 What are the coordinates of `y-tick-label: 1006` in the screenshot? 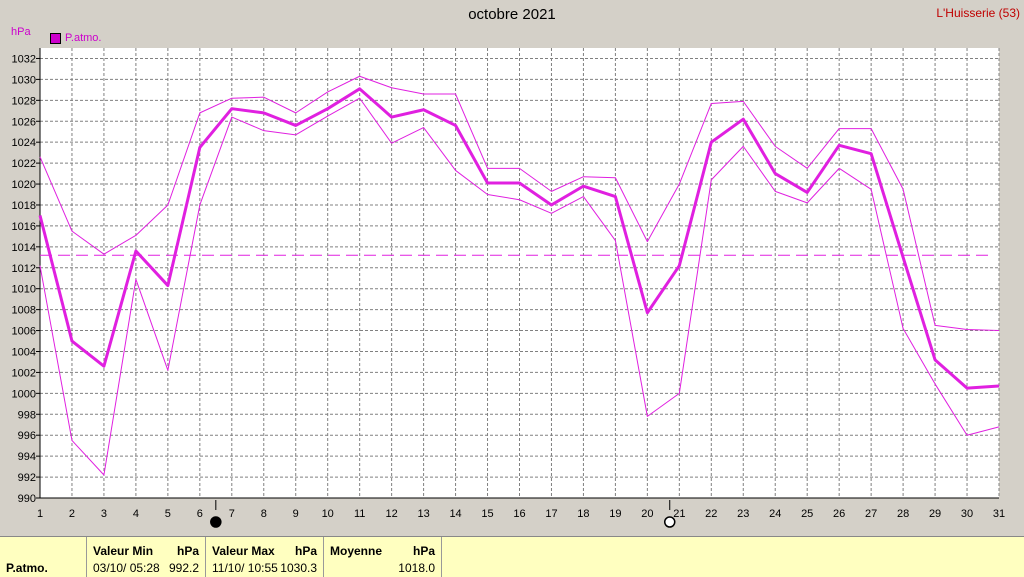 It's located at (24, 332).